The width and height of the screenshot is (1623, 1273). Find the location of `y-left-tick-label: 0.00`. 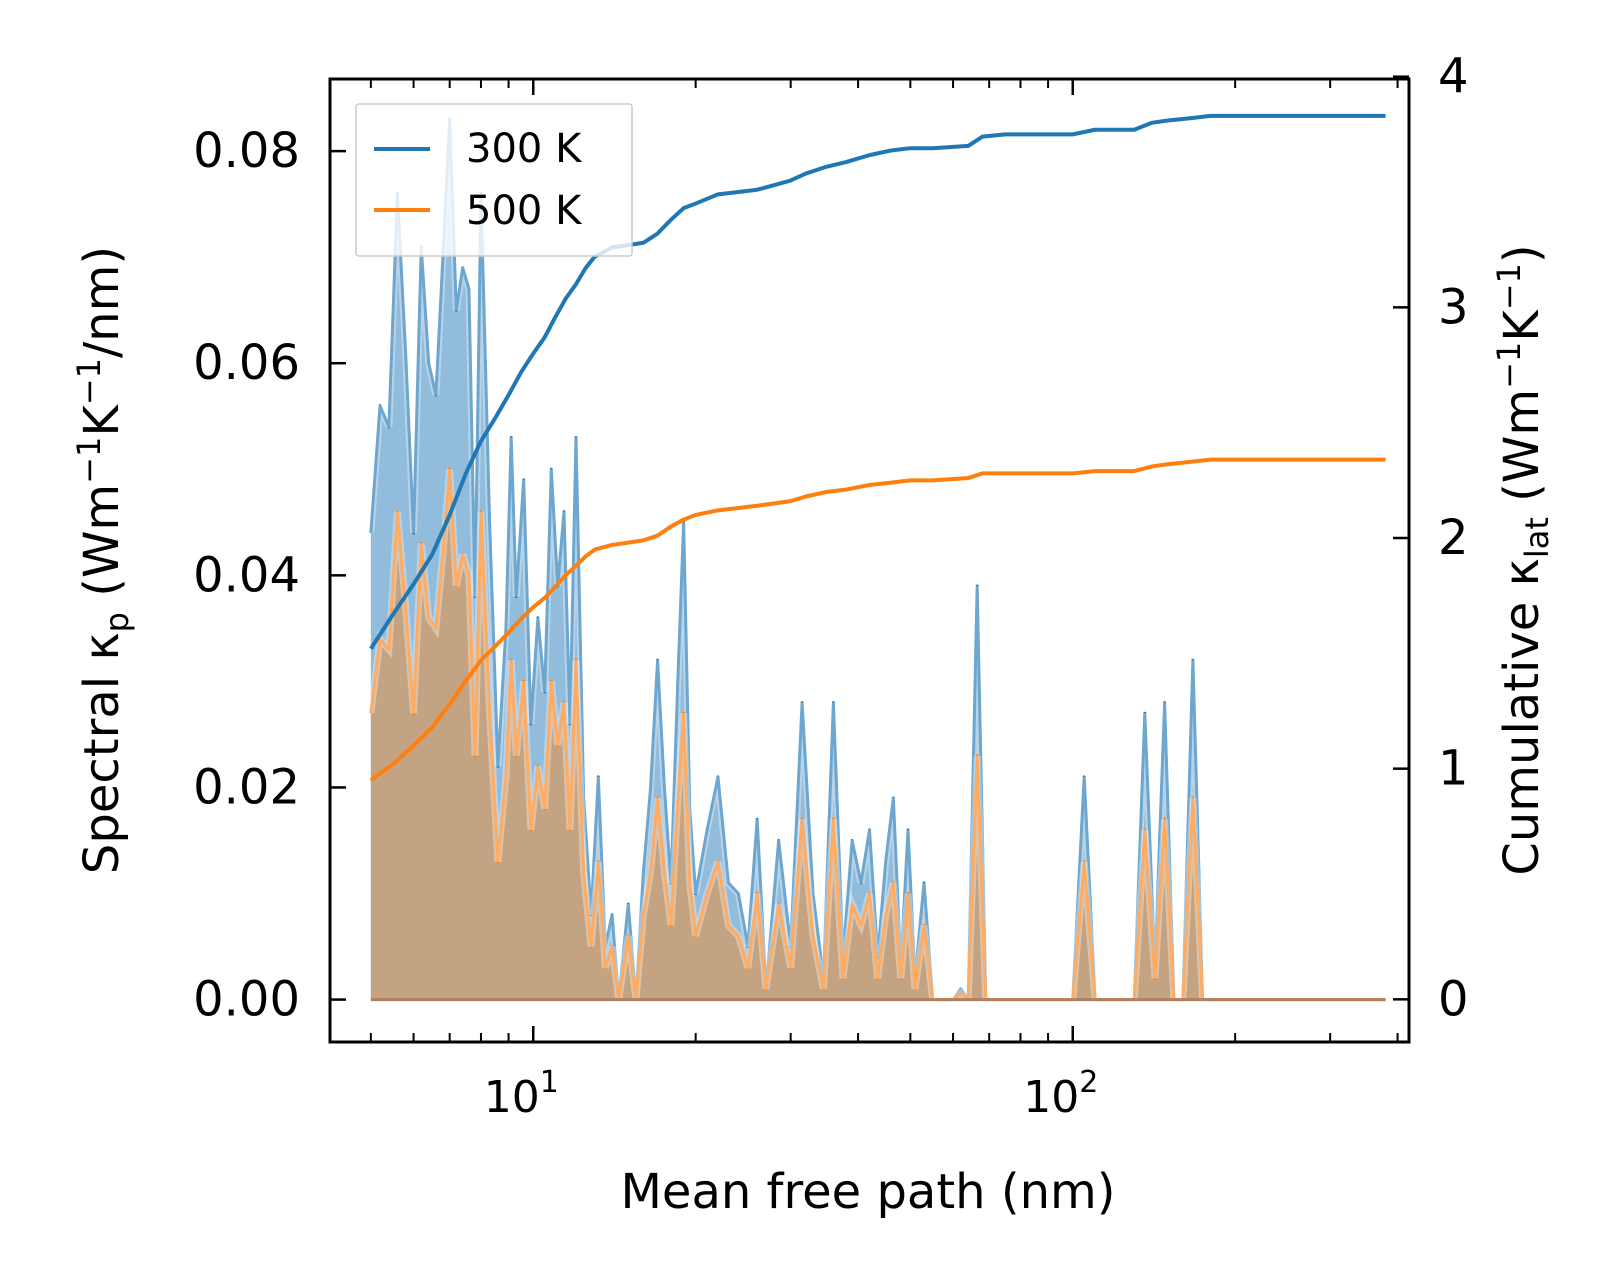

y-left-tick-label: 0.00 is located at coordinates (246, 1000).